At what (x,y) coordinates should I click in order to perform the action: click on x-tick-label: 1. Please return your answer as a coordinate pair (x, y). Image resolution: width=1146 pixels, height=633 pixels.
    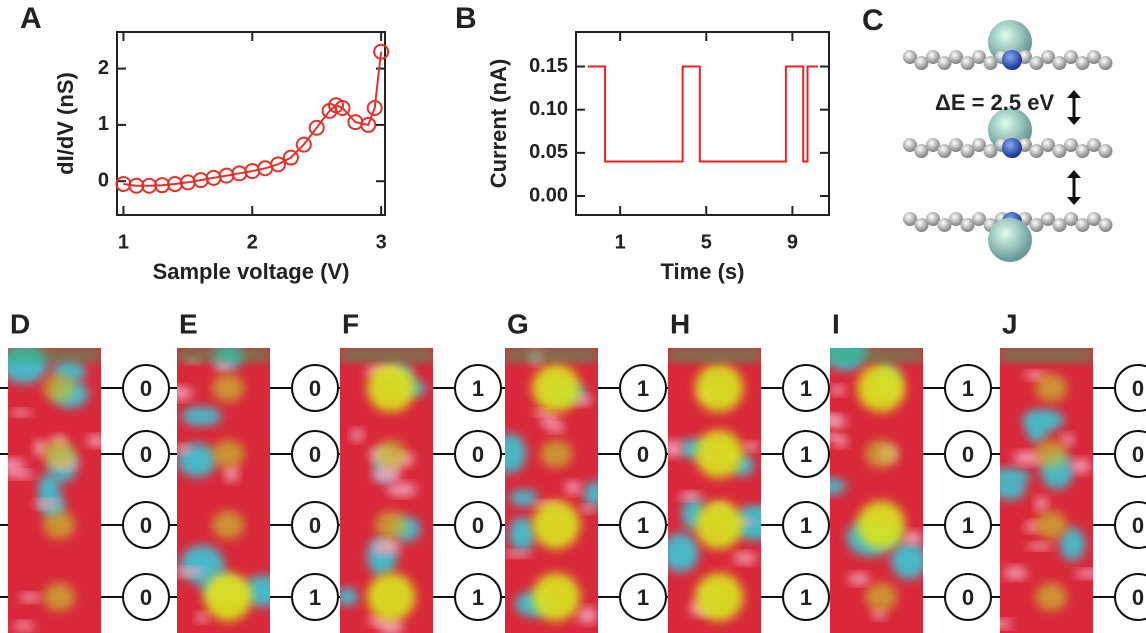
    Looking at the image, I should click on (620, 242).